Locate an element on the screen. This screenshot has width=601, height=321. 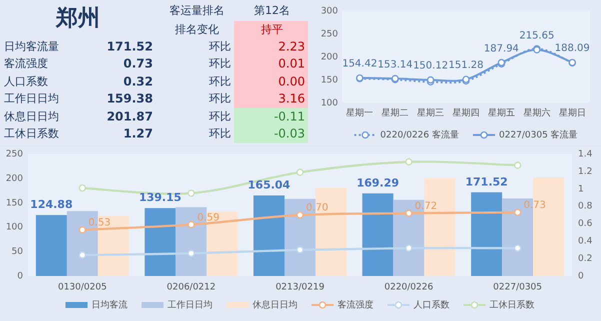
x-tick-label: 星期日 is located at coordinates (572, 112).